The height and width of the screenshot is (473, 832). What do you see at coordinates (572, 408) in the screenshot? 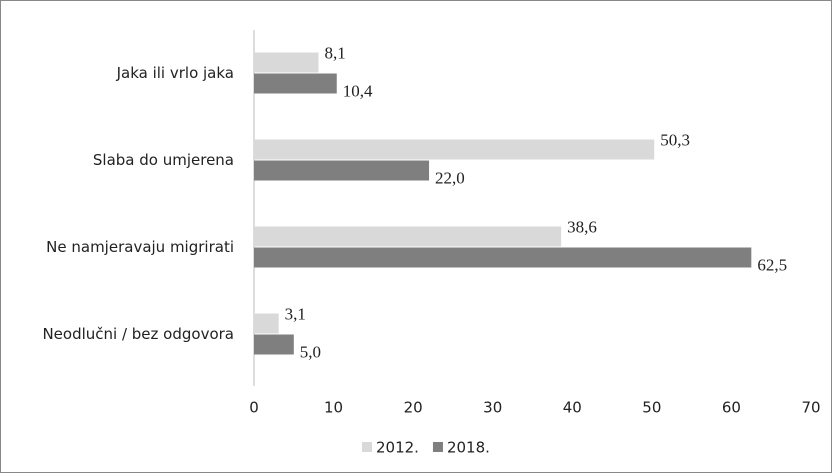
I see `x-tick-label: 40` at bounding box center [572, 408].